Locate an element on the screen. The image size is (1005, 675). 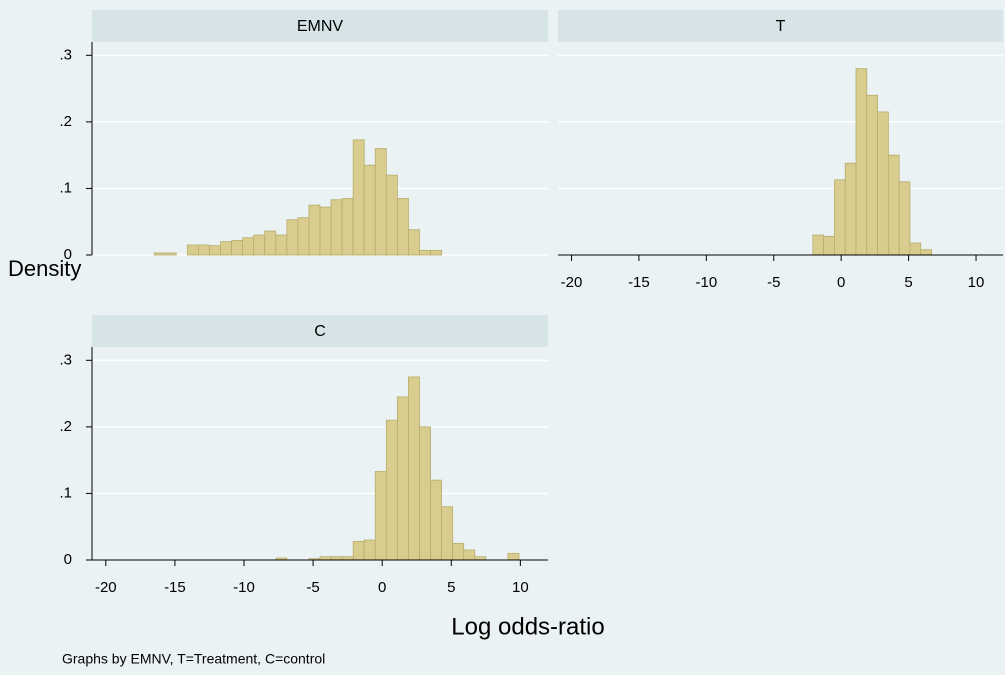
panel-title: C is located at coordinates (320, 331).